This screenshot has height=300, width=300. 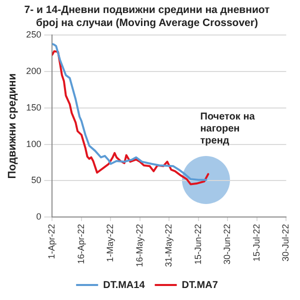 I want to click on y-tick-label: 150, so click(x=34, y=107).